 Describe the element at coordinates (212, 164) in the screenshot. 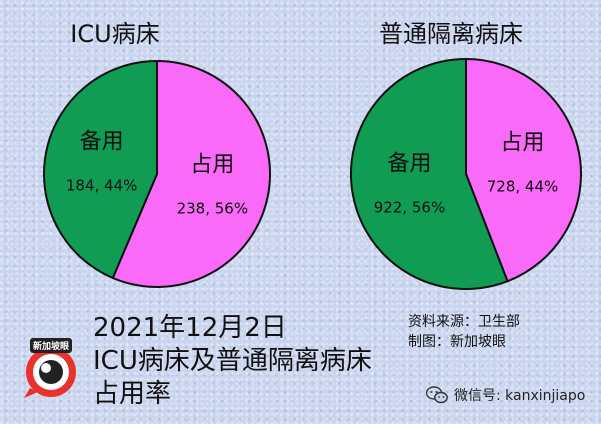

I see `pie-slice-label-0-0: 占用` at that location.